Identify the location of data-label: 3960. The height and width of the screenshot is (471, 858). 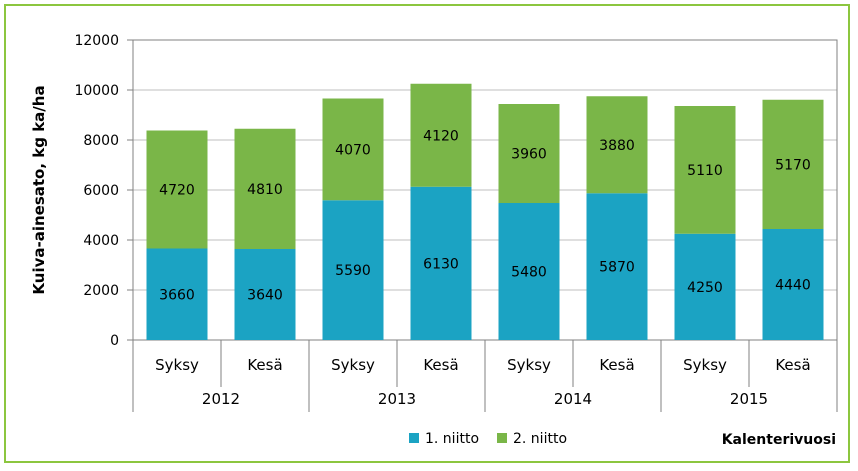
(529, 155).